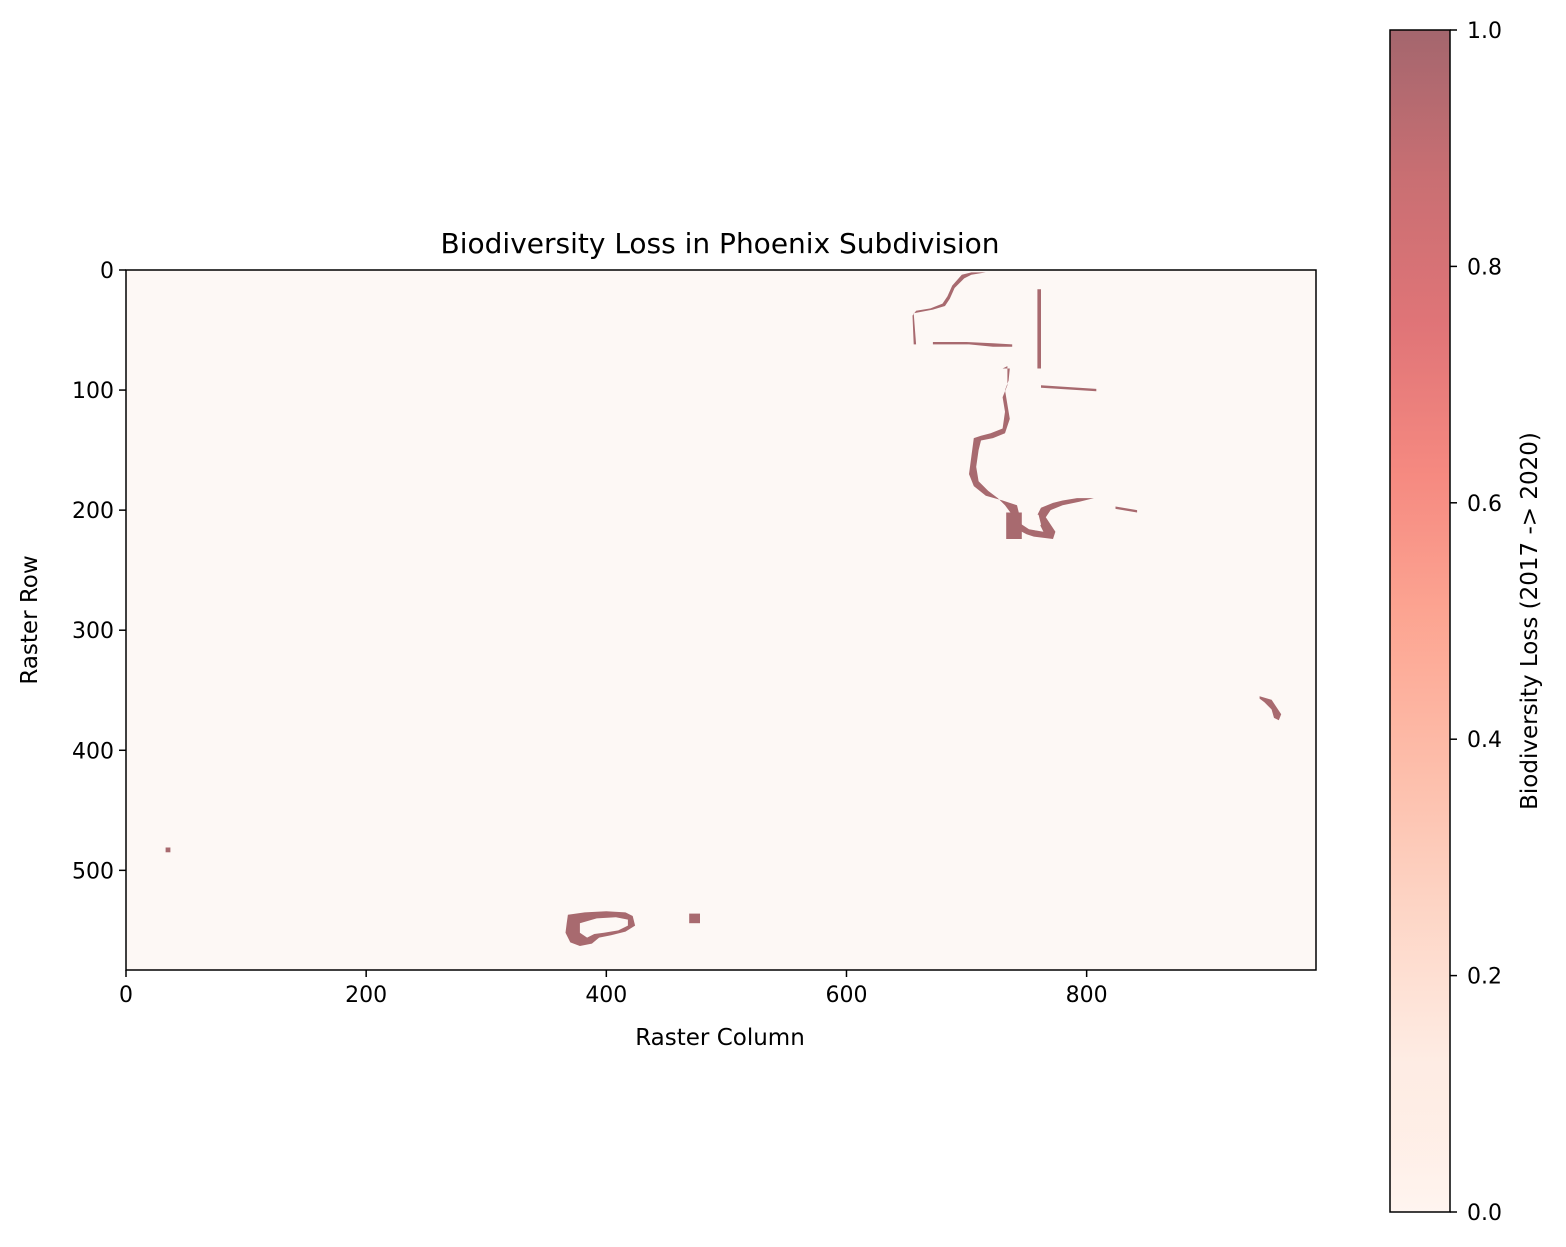 This screenshot has width=1566, height=1247. I want to click on colorbar-frame, so click(1420, 621).